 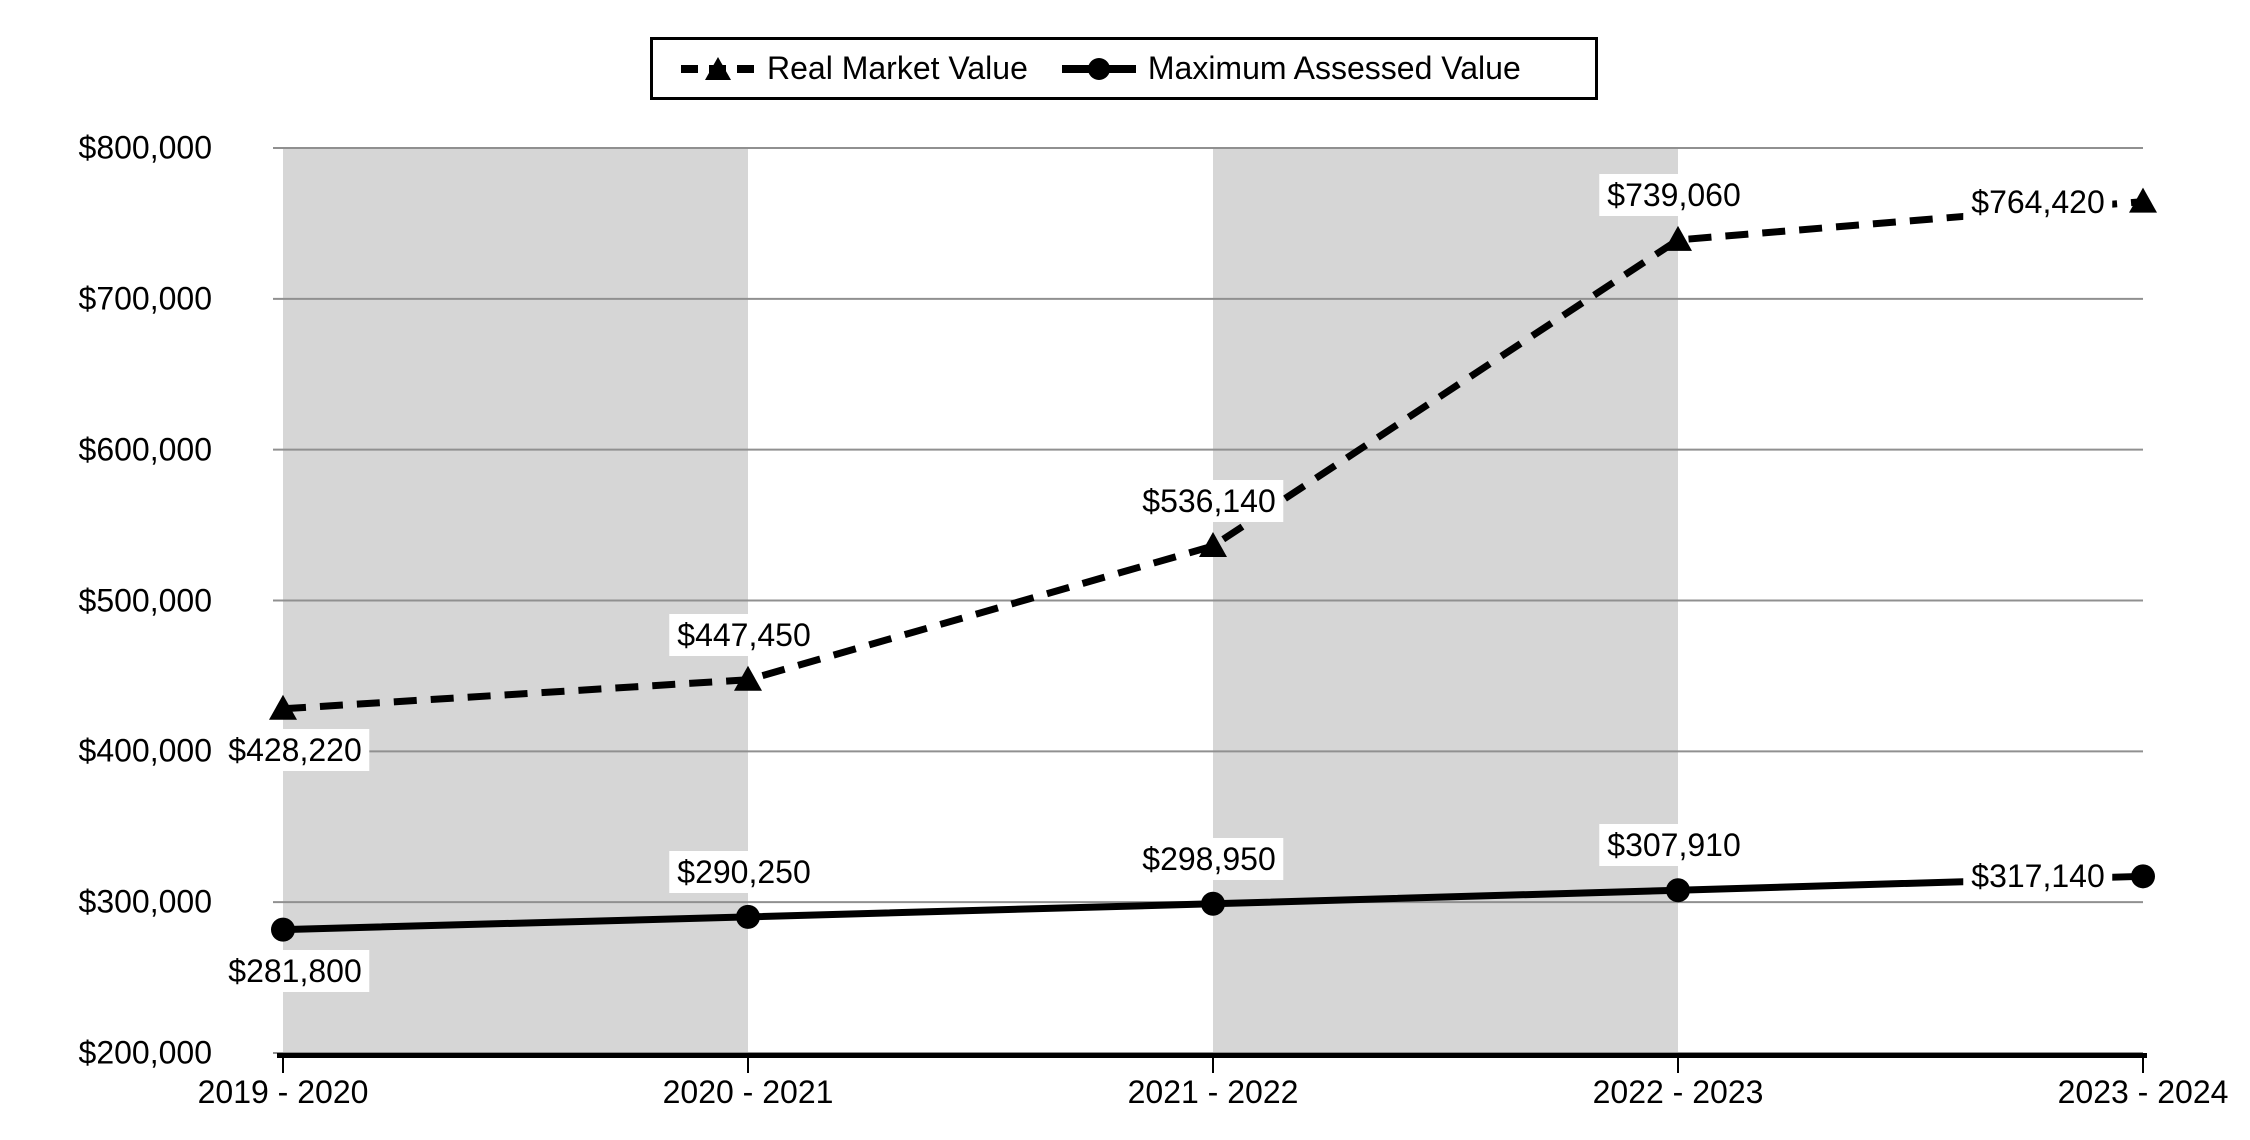 I want to click on legend: Real Market Value Maximum Assessed Value, so click(x=1124, y=68).